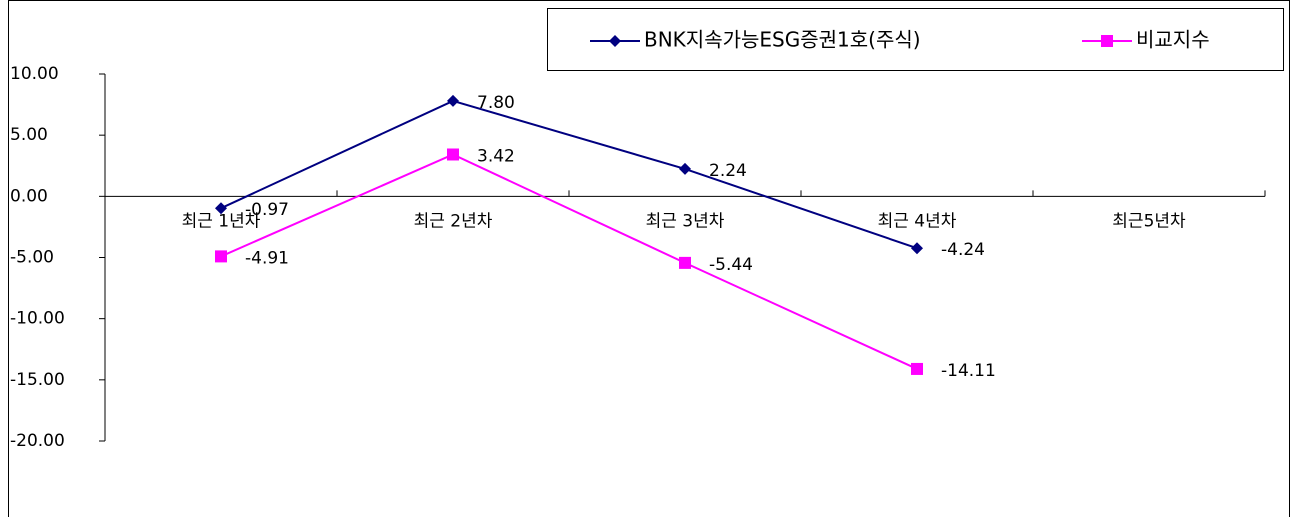  Describe the element at coordinates (731, 265) in the screenshot. I see `value-label: -5.44` at that location.